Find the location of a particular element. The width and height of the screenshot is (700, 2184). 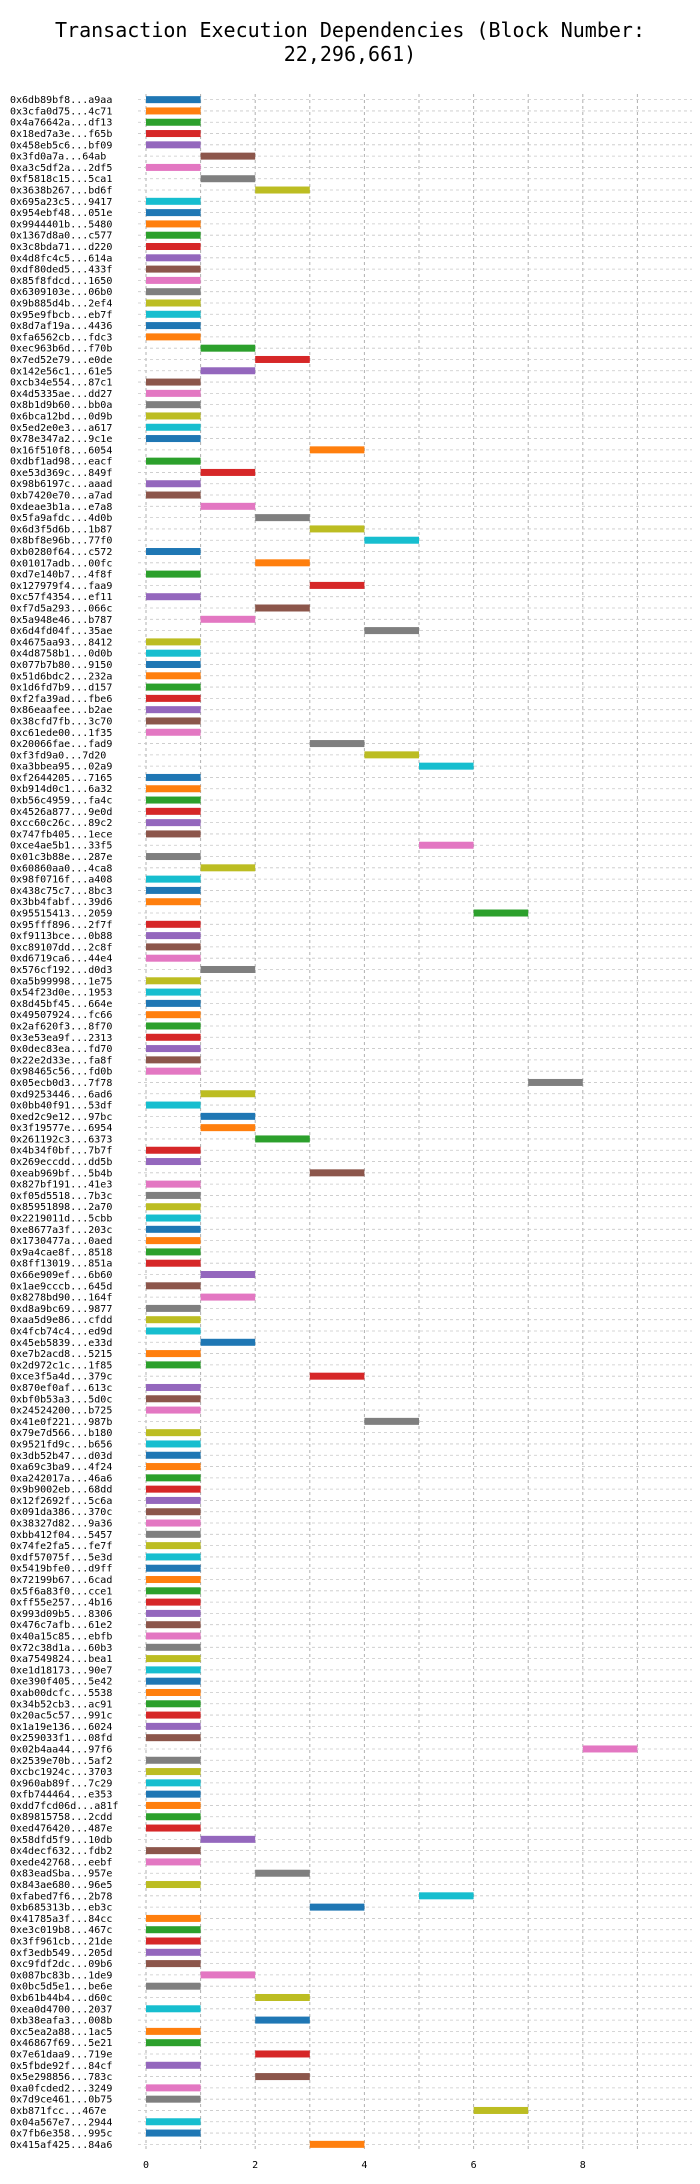

y-tick-label: 0x1d6fd7b9...d157 is located at coordinates (61, 688).